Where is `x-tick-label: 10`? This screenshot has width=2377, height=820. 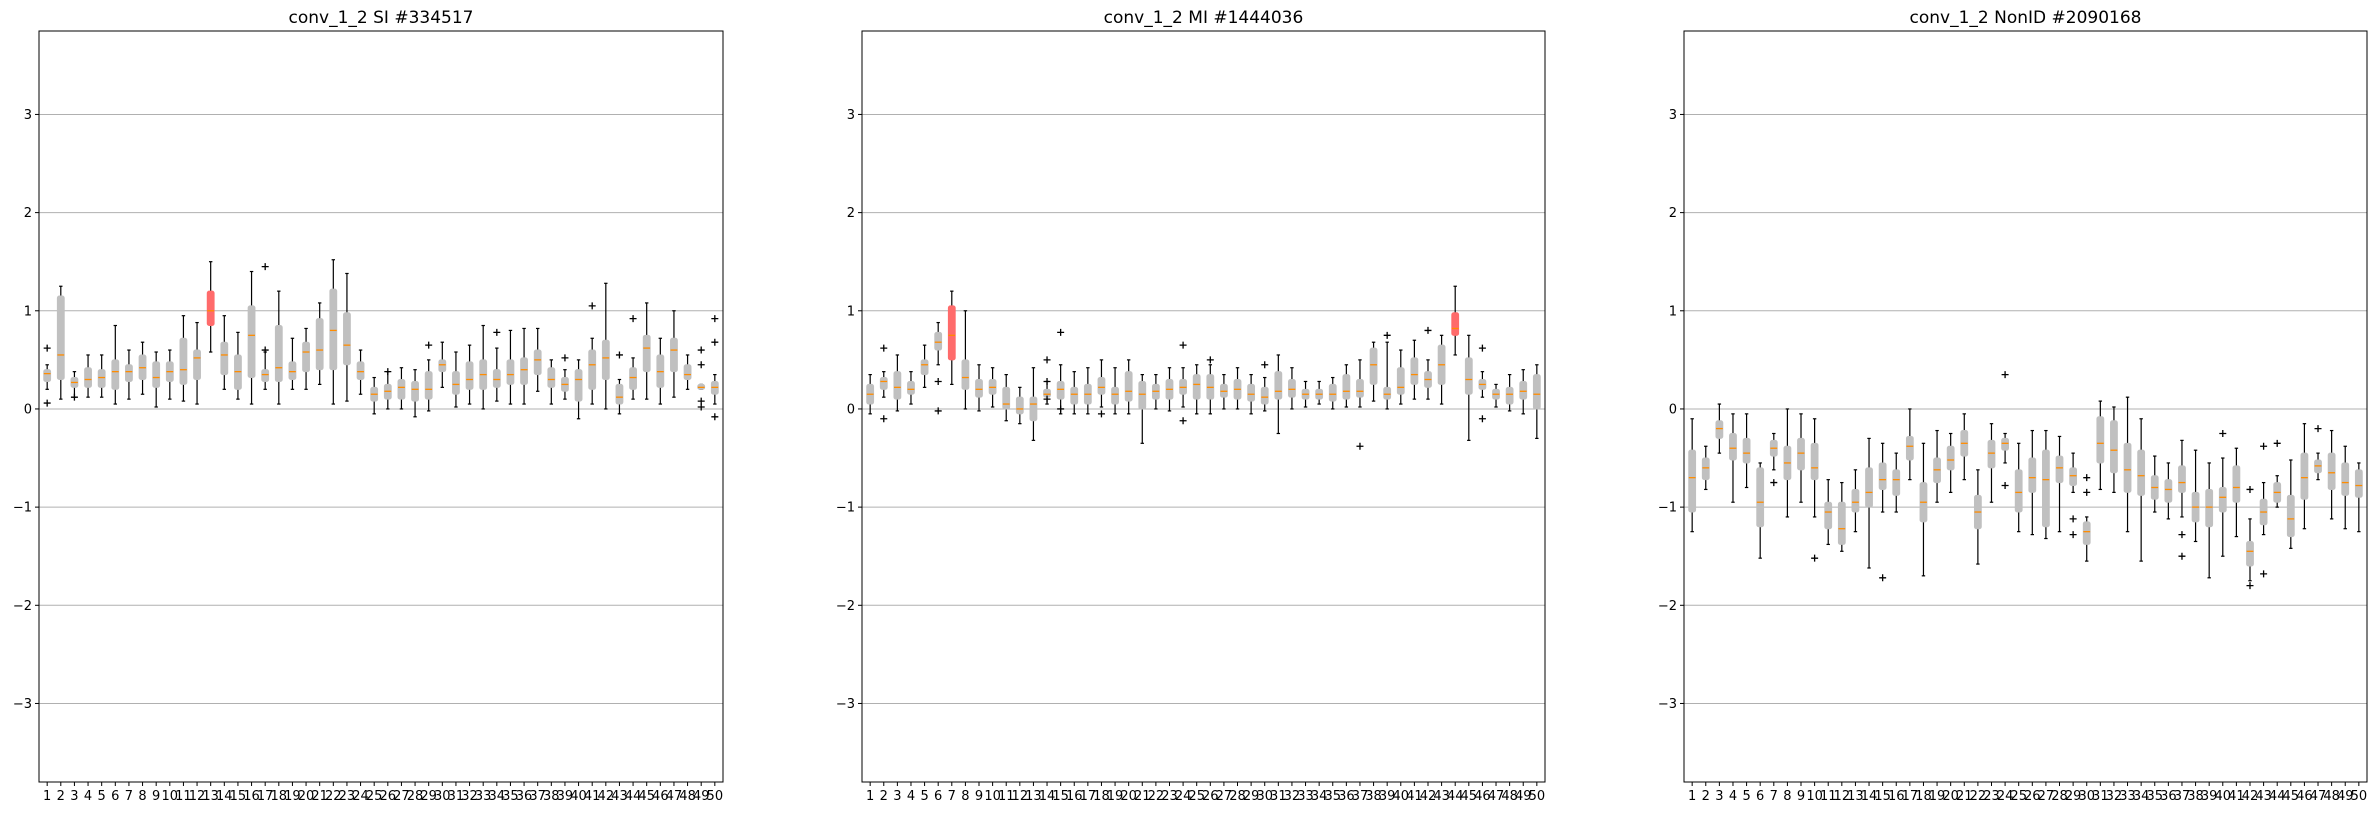 x-tick-label: 10 is located at coordinates (170, 796).